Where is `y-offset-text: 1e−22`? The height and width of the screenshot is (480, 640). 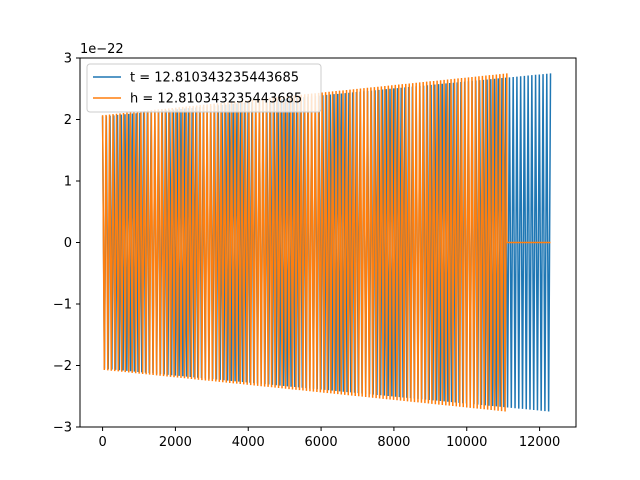 y-offset-text: 1e−22 is located at coordinates (102, 49).